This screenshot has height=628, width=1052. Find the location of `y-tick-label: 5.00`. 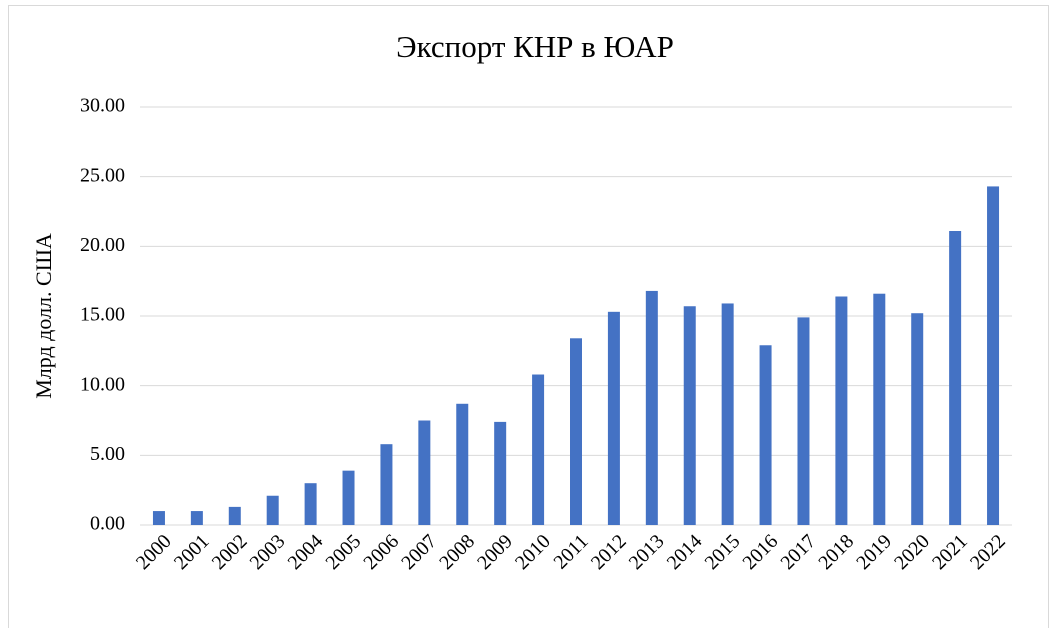

y-tick-label: 5.00 is located at coordinates (107, 454).